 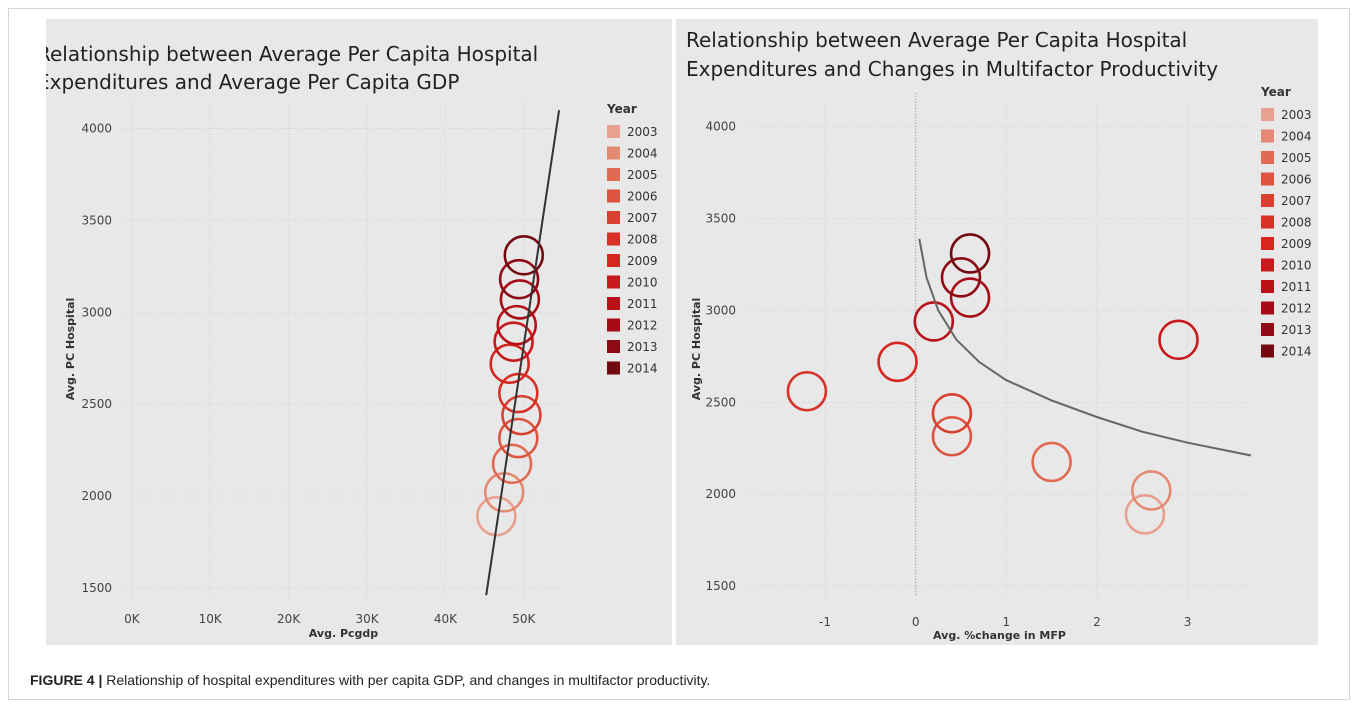 I want to click on data-point-2005, so click(x=1051, y=462).